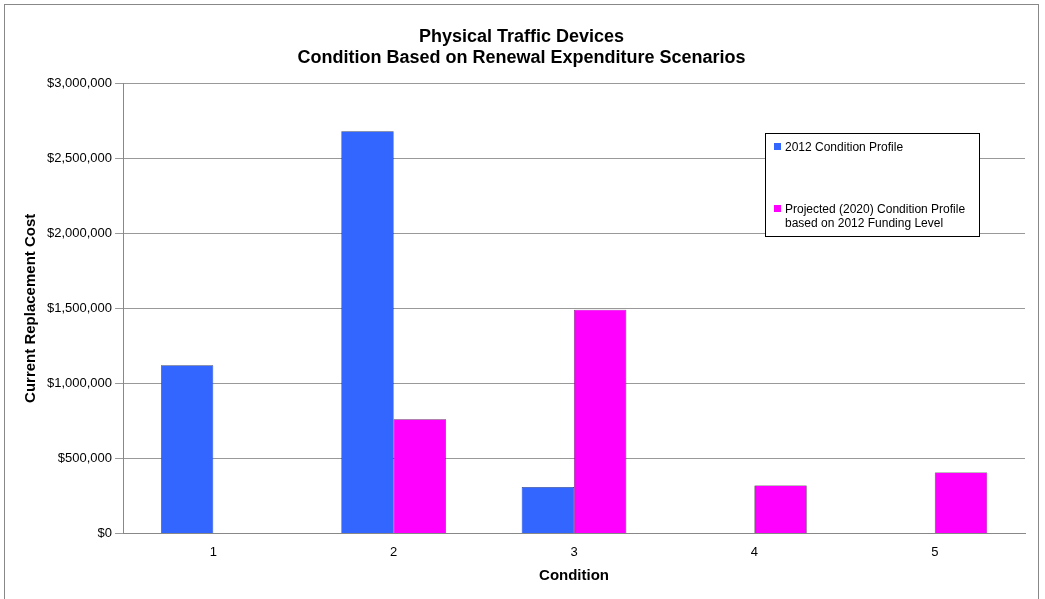 The image size is (1045, 599). What do you see at coordinates (876, 216) in the screenshot?
I see `legend-label: Projected (2020) Condition Profile based on 2012 Funding Level` at bounding box center [876, 216].